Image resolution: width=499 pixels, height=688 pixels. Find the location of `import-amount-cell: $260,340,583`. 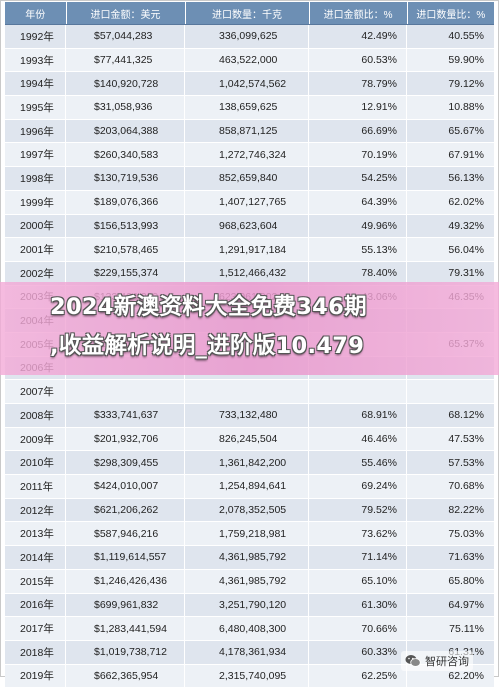

import-amount-cell: $260,340,583 is located at coordinates (125, 155).